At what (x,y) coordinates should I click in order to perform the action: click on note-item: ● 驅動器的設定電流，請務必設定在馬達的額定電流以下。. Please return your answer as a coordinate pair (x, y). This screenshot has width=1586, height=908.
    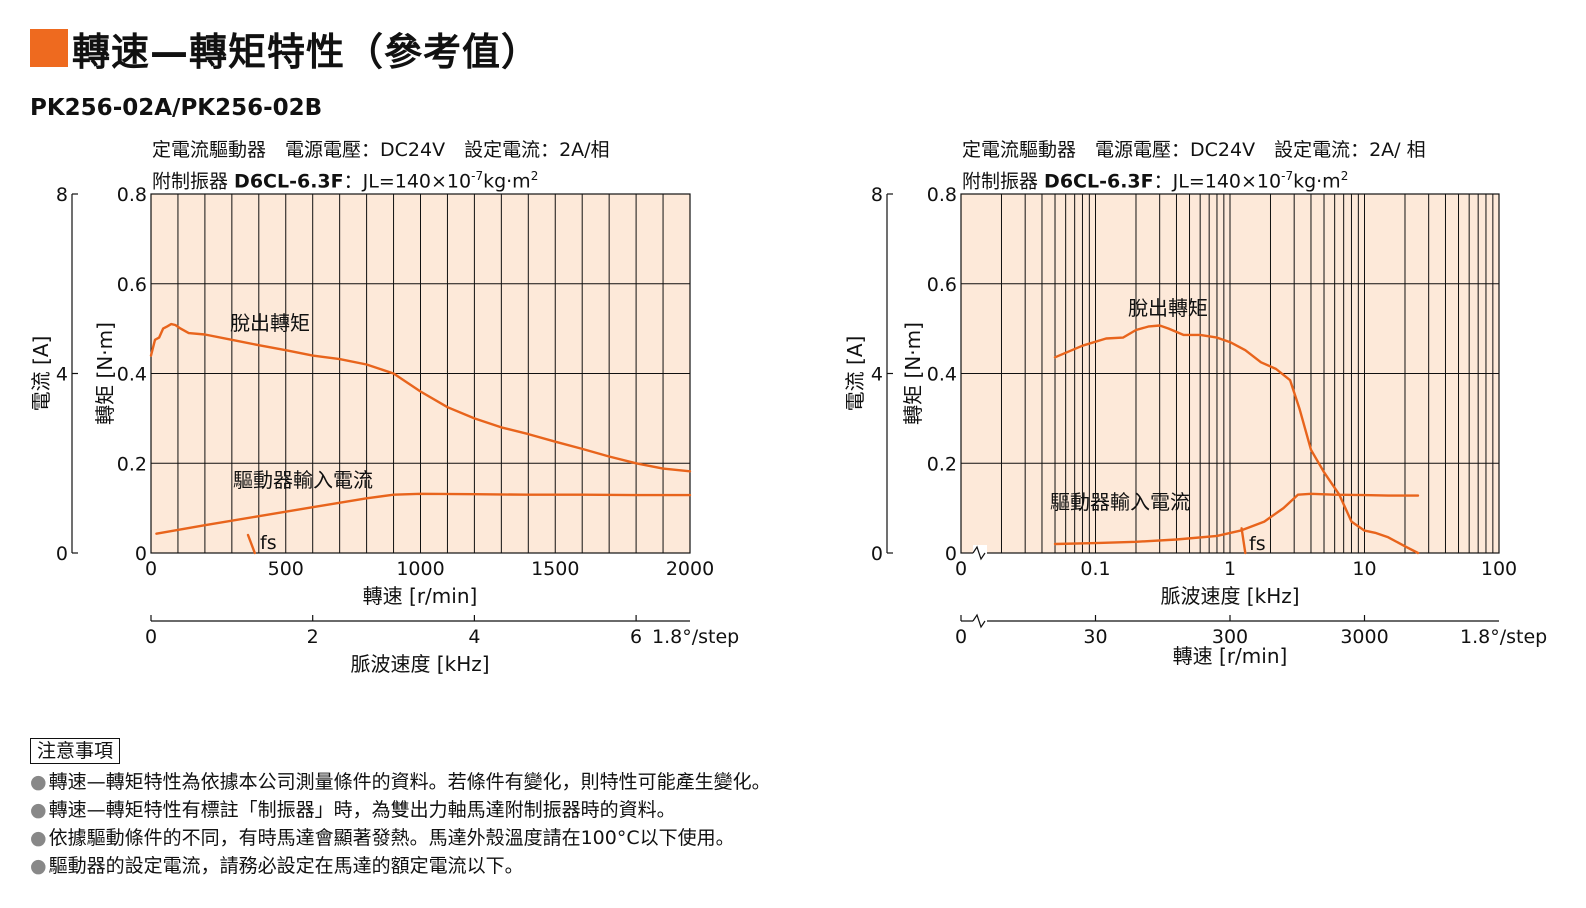
    Looking at the image, I should click on (400, 866).